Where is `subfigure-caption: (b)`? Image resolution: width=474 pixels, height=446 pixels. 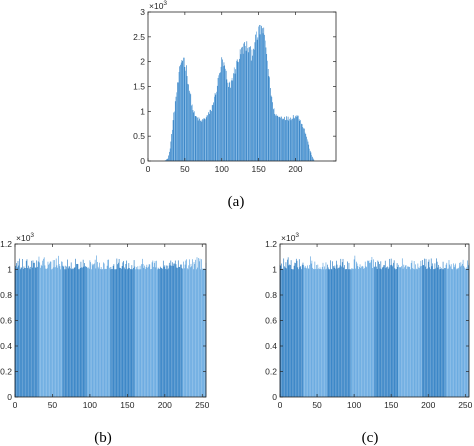 subfigure-caption: (b) is located at coordinates (103, 438).